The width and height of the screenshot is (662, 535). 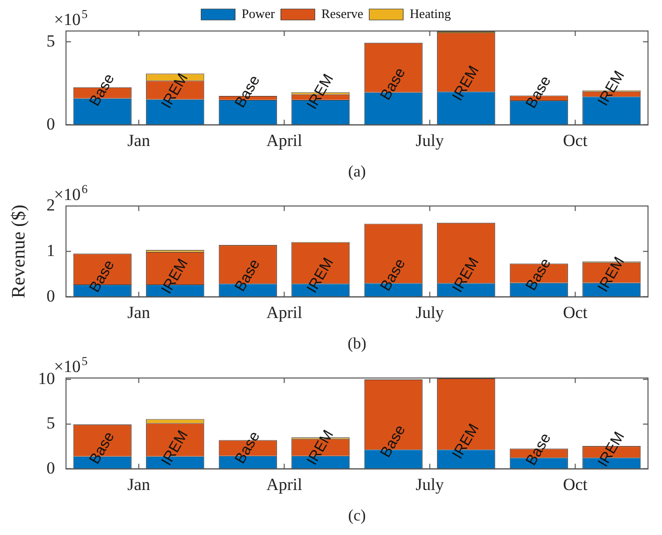 I want to click on y-axis-title: Revenue ($), so click(x=19, y=251).